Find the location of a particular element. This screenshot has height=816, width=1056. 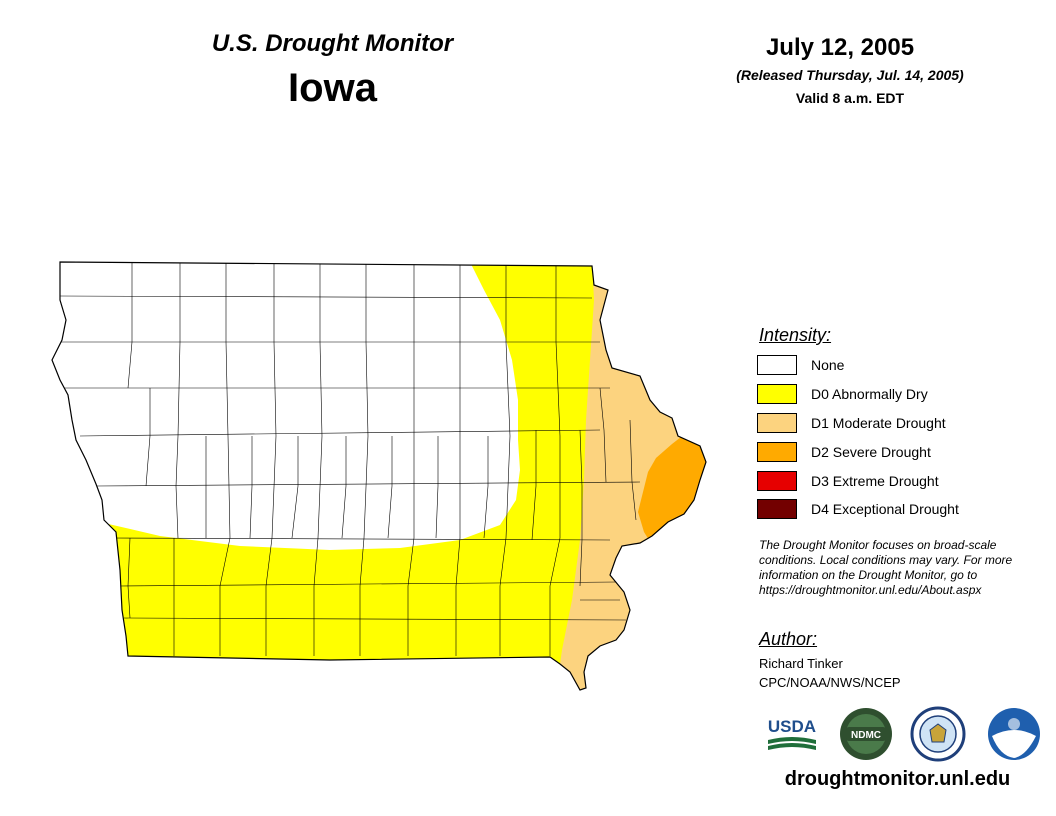

usda-logo-icon: USDA is located at coordinates (792, 733).